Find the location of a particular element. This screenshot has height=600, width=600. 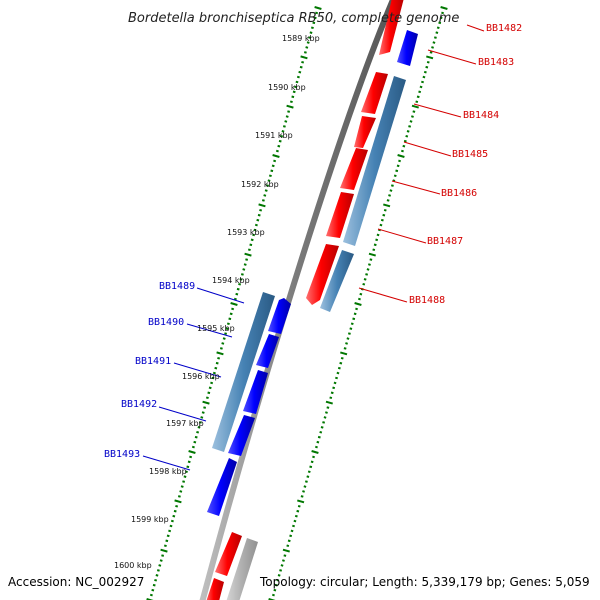

gene-bb1482-feature is located at coordinates (391, 27).